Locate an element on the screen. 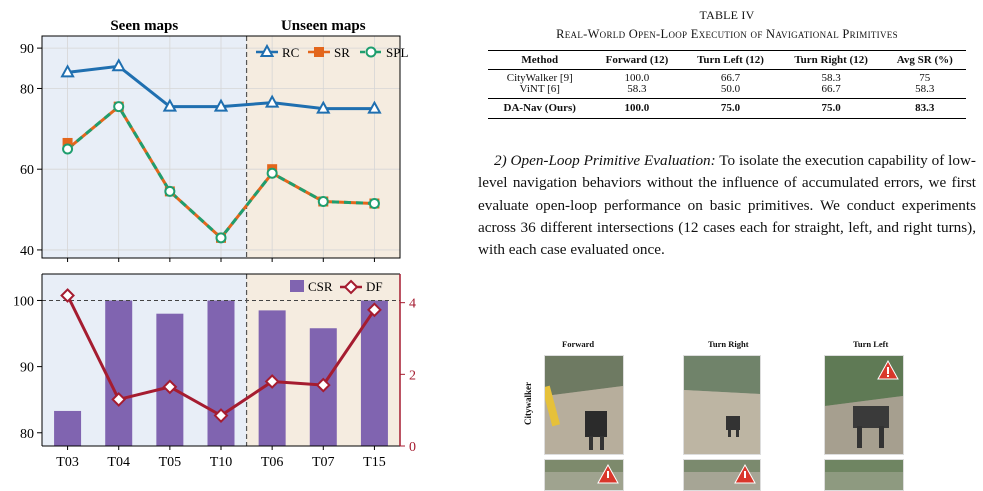  x-tick-label: T03 is located at coordinates (67, 462).